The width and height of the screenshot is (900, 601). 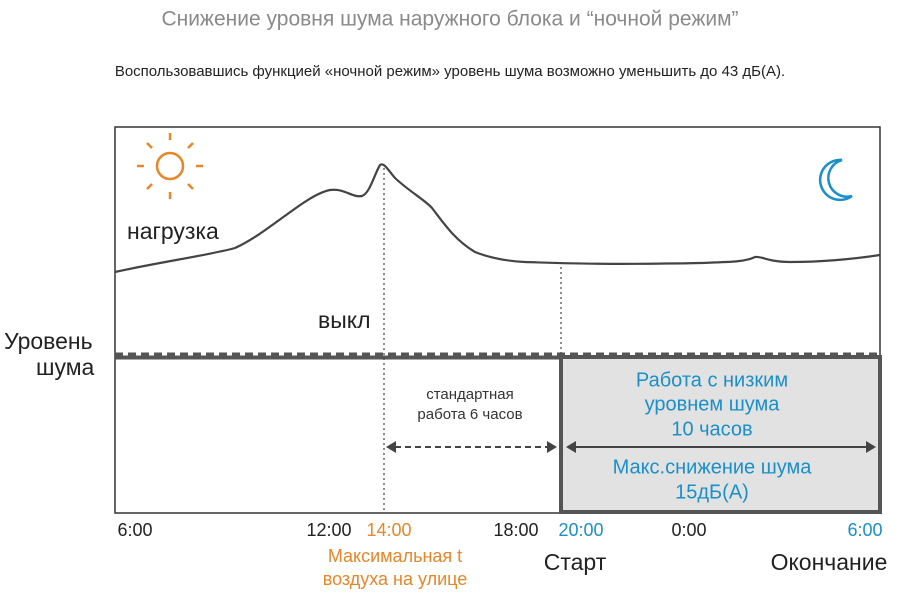 What do you see at coordinates (48, 341) in the screenshot?
I see `y-label: Уровень` at bounding box center [48, 341].